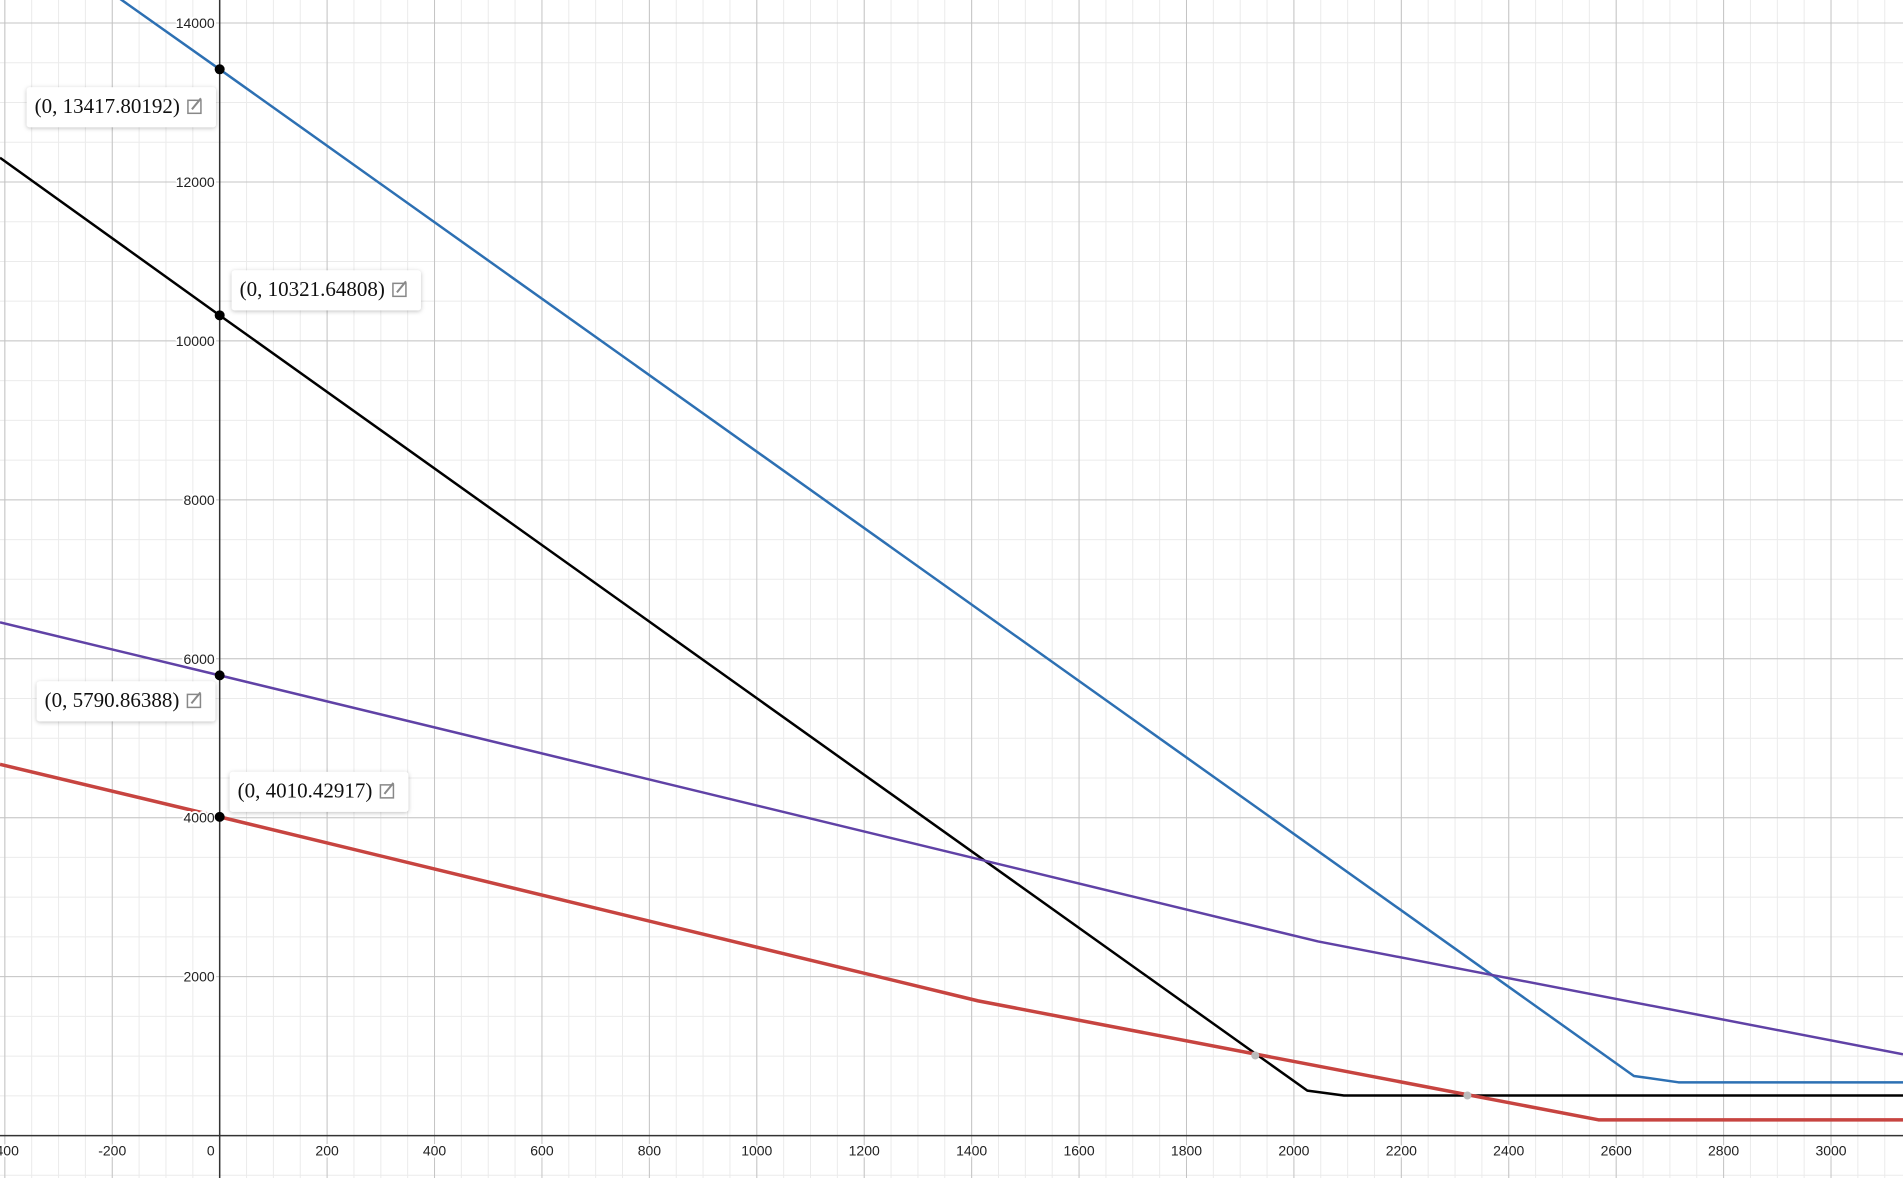 The image size is (1903, 1178). Describe the element at coordinates (542, 1151) in the screenshot. I see `x-tick-label: 600` at that location.